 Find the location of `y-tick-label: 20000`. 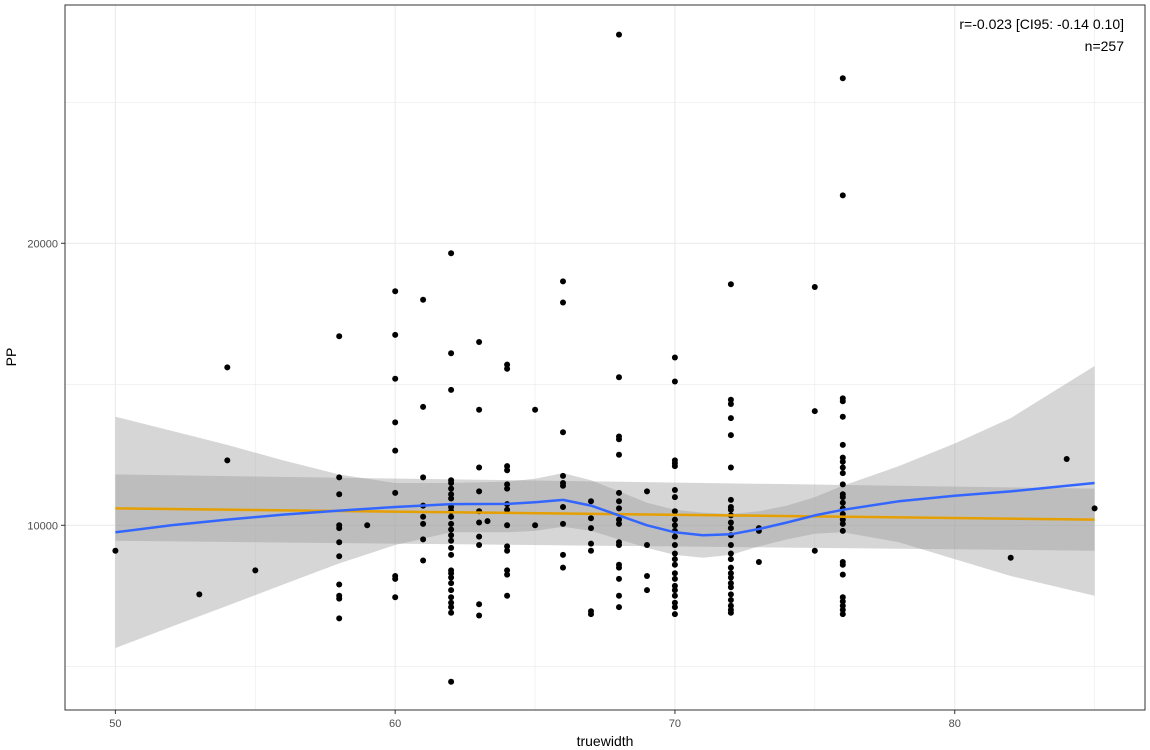

y-tick-label: 20000 is located at coordinates (42, 244).